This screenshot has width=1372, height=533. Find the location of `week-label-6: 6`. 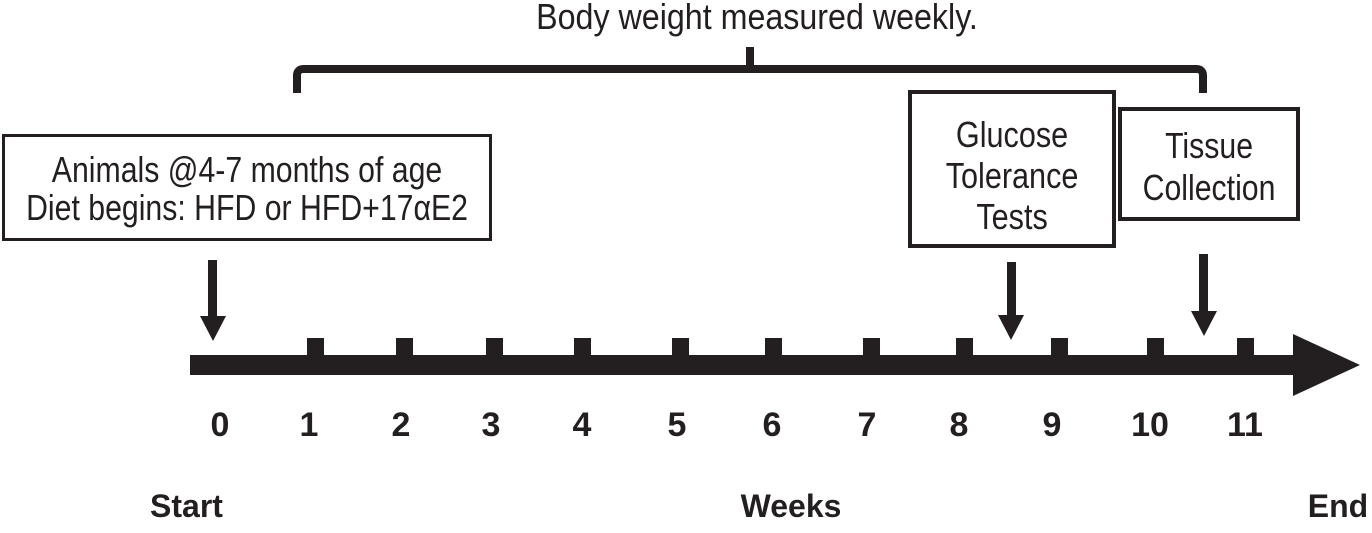

week-label-6: 6 is located at coordinates (772, 425).